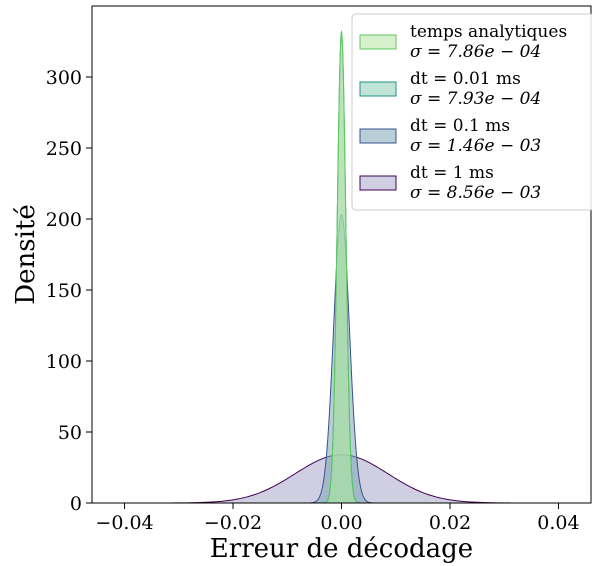 Image resolution: width=592 pixels, height=566 pixels. I want to click on legend-sigma-label: σ = 8.56e − 03, so click(475, 193).